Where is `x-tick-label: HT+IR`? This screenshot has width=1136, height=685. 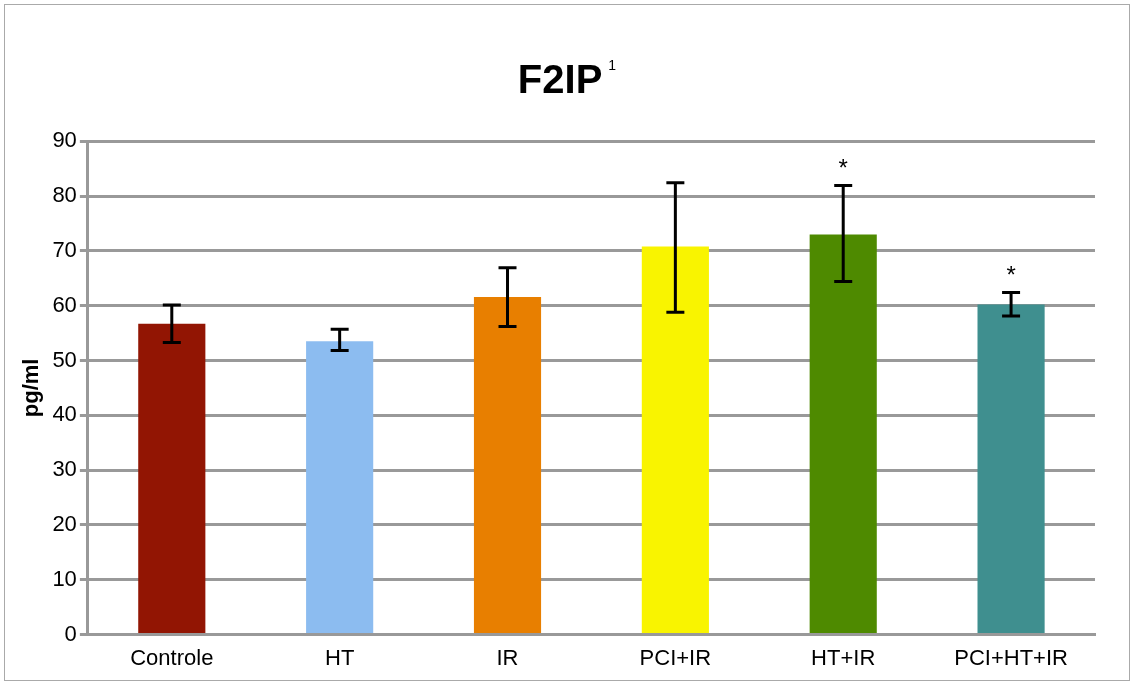 x-tick-label: HT+IR is located at coordinates (843, 657).